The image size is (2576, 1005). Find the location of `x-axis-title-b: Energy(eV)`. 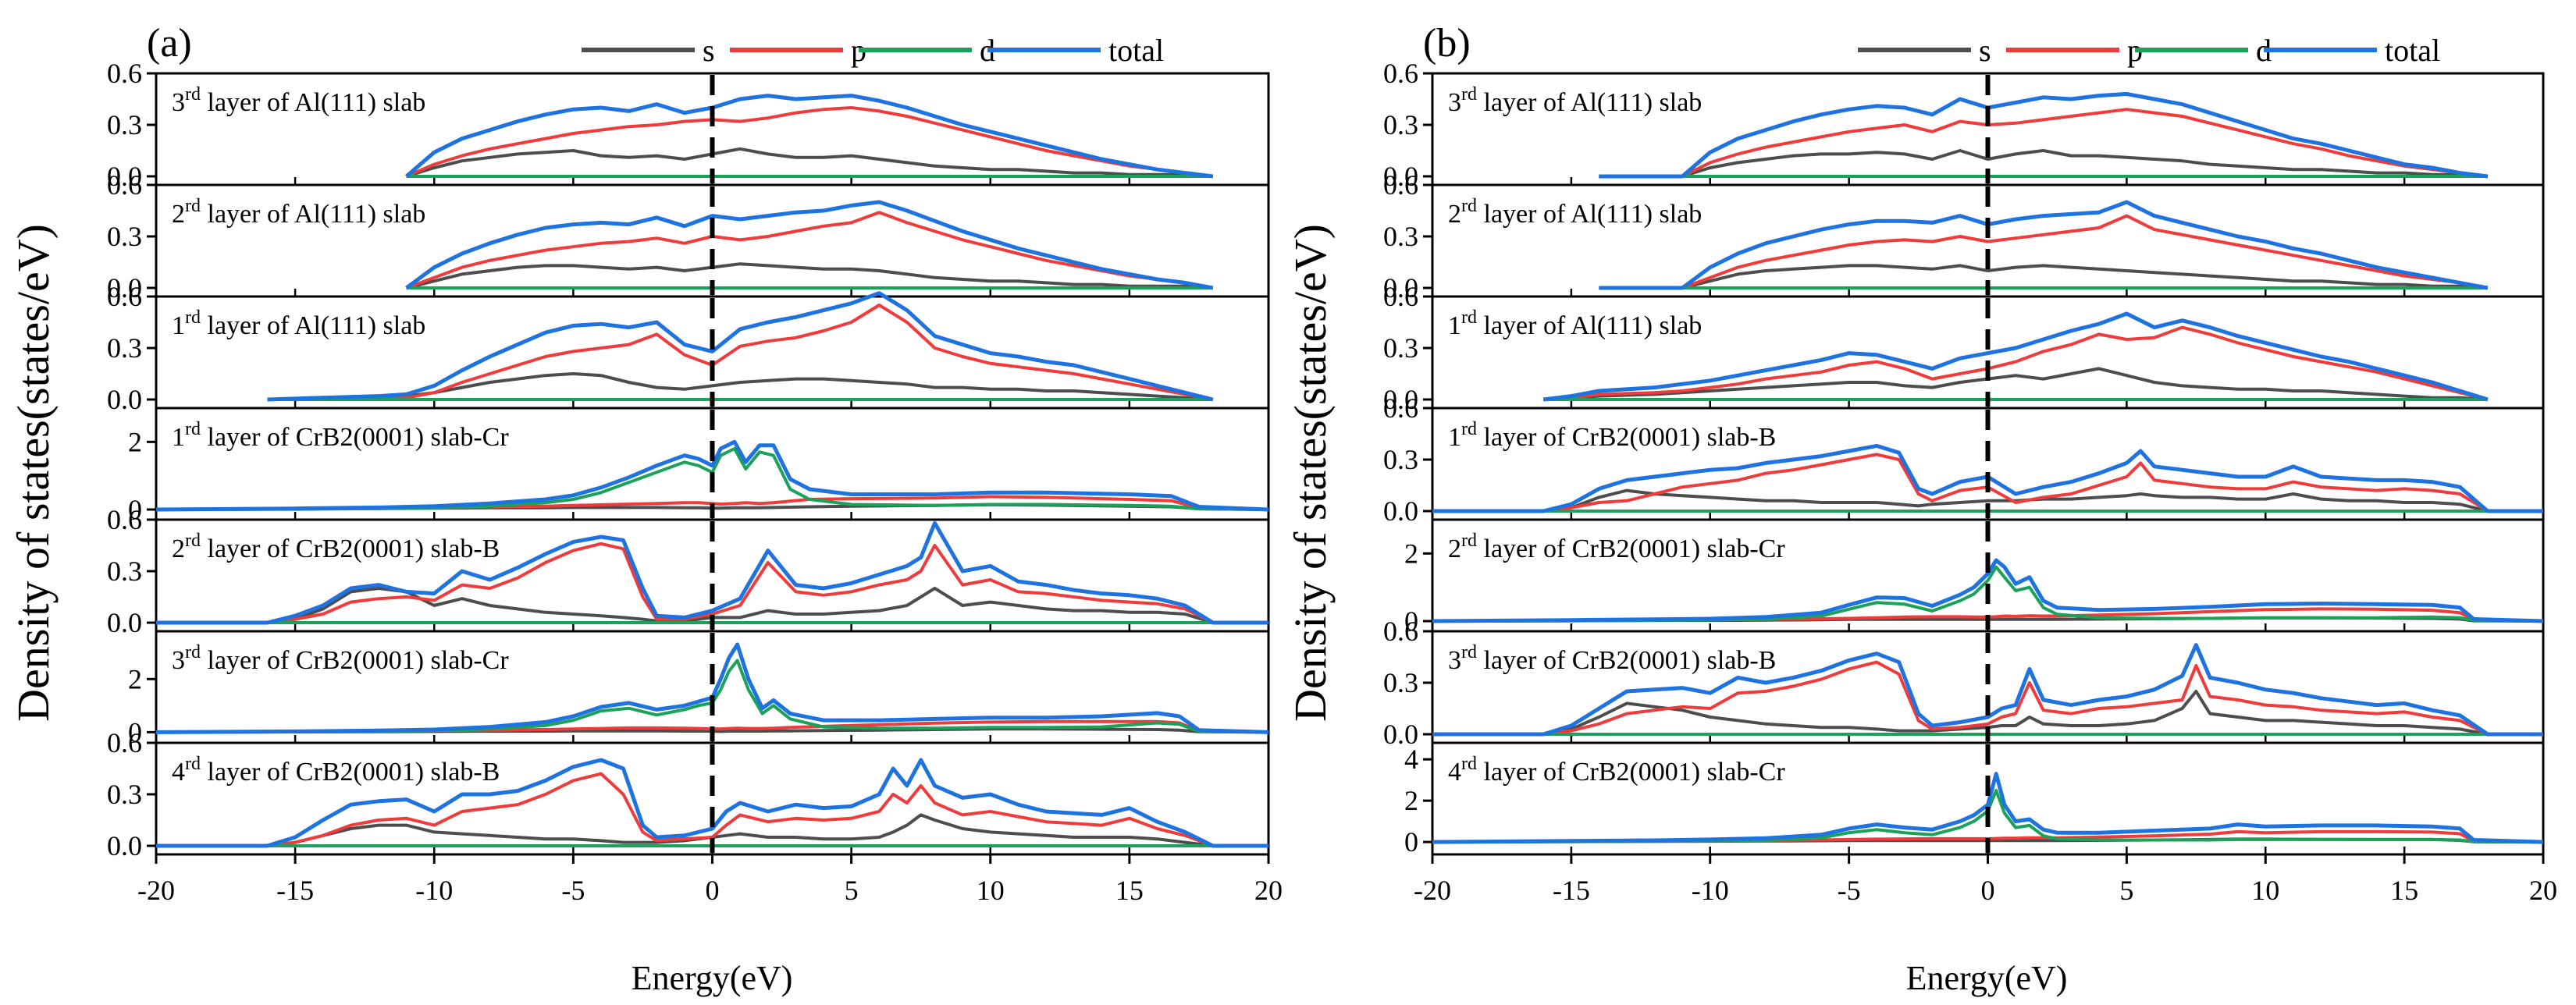

x-axis-title-b: Energy(eV) is located at coordinates (1987, 978).